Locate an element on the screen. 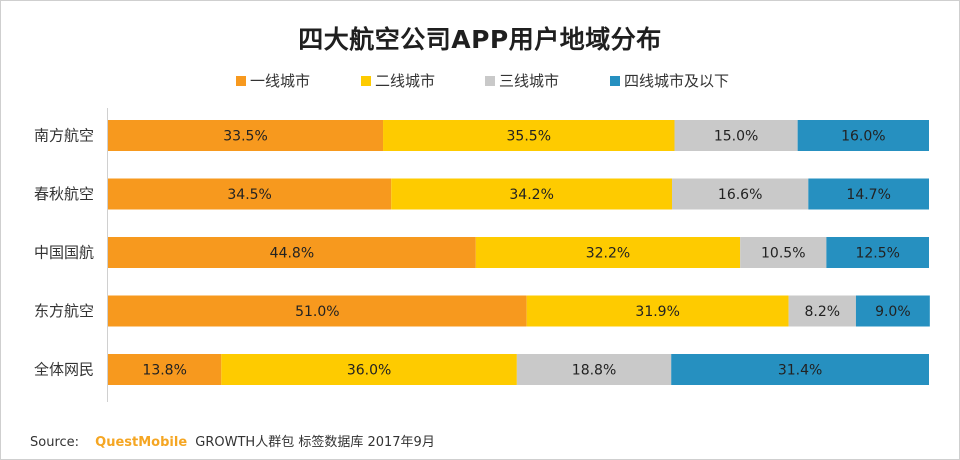 Image resolution: width=960 pixels, height=460 pixels. data-label: 31.9% is located at coordinates (657, 312).